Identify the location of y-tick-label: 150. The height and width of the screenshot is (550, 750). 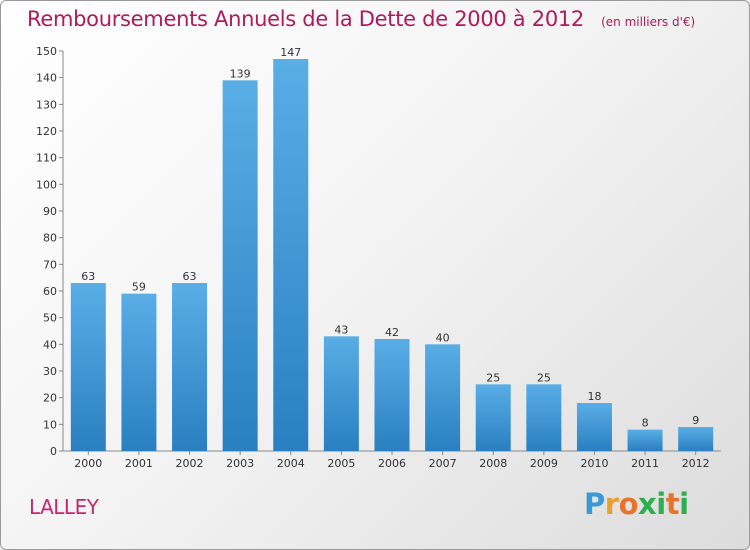
(46, 51).